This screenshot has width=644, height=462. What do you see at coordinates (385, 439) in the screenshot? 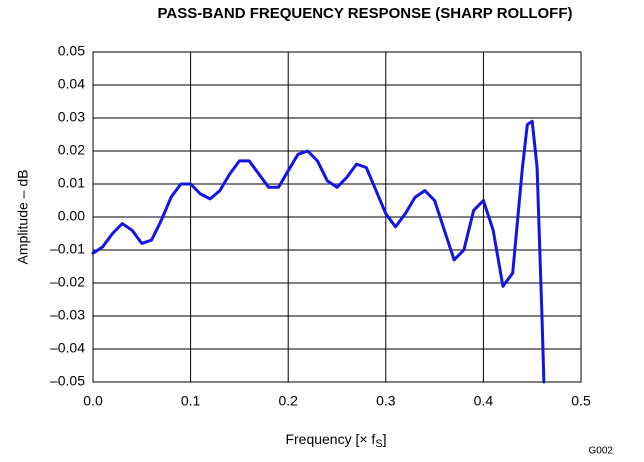
I see `x-axis-label-end: ]` at bounding box center [385, 439].